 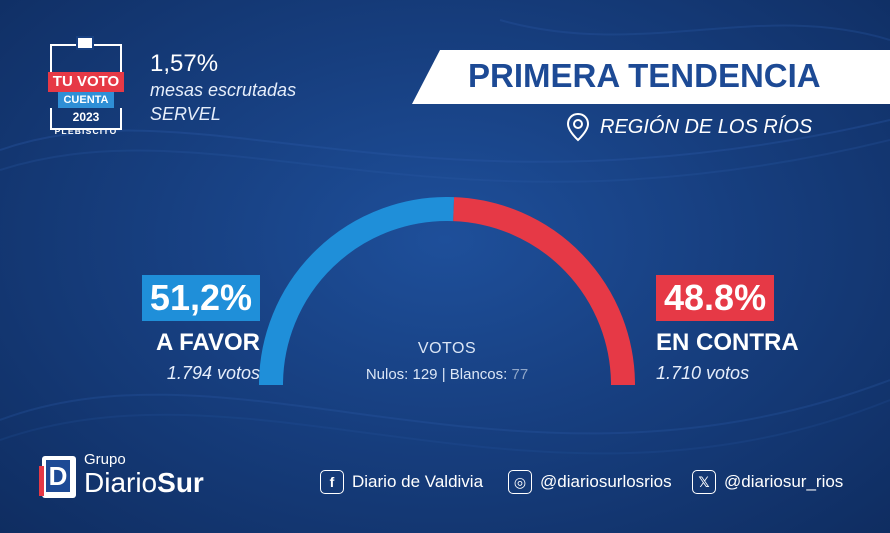 What do you see at coordinates (606, 481) in the screenshot?
I see `instagram-handle: @diariosurlosrios` at bounding box center [606, 481].